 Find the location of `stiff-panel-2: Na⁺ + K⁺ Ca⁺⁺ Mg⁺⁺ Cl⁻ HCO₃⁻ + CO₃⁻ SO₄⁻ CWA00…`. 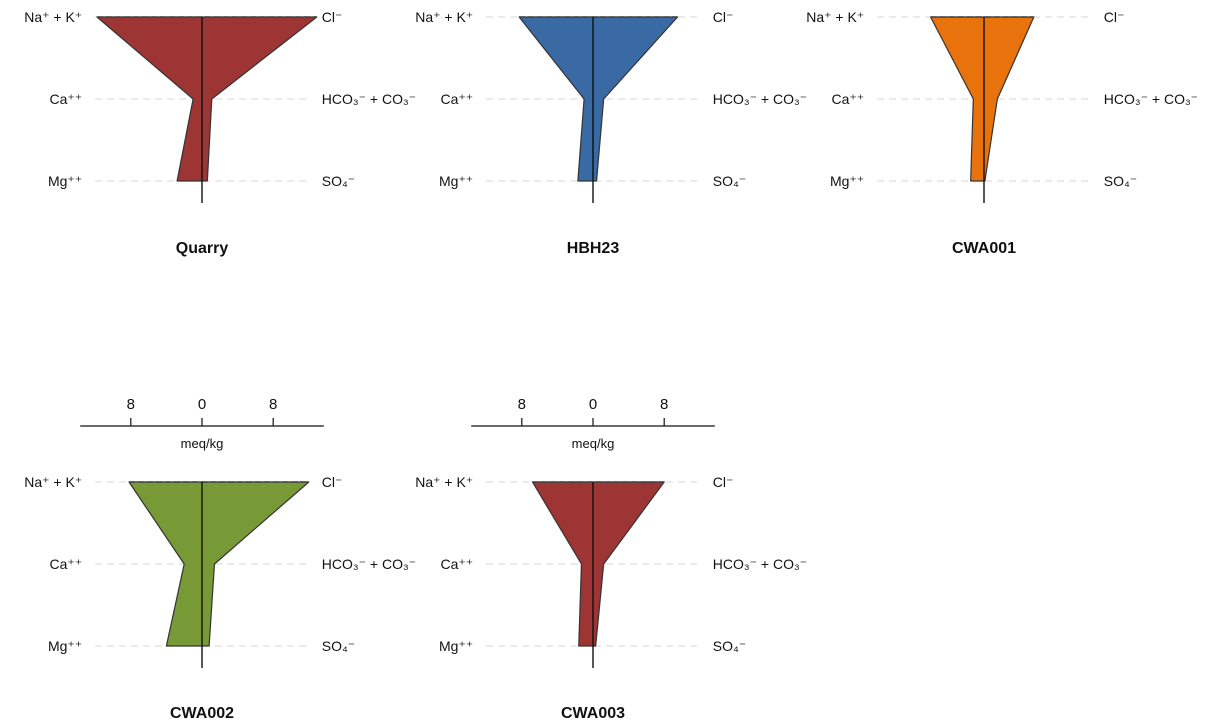

stiff-panel-2: Na⁺ + K⁺ Ca⁺⁺ Mg⁺⁺ Cl⁻ HCO₃⁻ + CO₃⁻ SO₄⁻ CWA00… is located at coordinates (1002, 133).